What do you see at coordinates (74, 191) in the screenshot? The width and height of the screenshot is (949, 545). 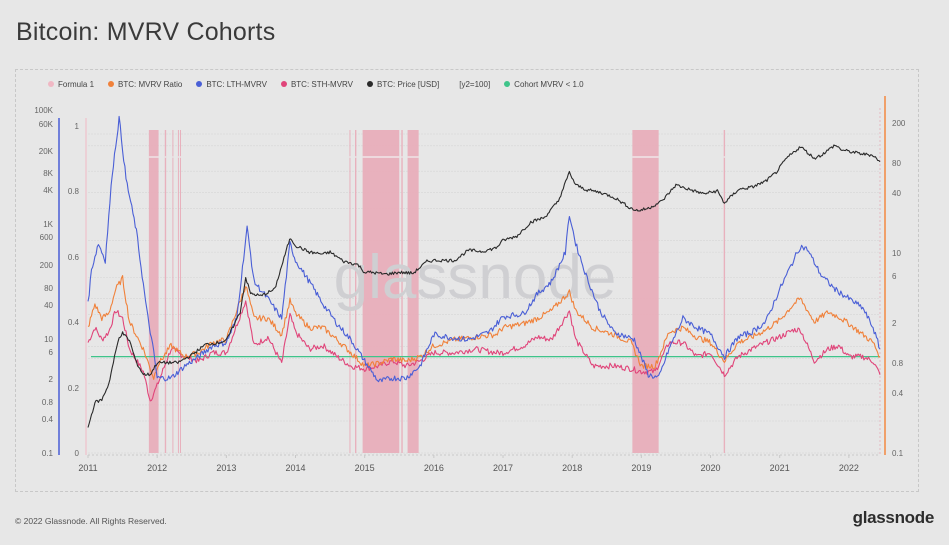 I see `formula-axis-tick: 0.8` at bounding box center [74, 191].